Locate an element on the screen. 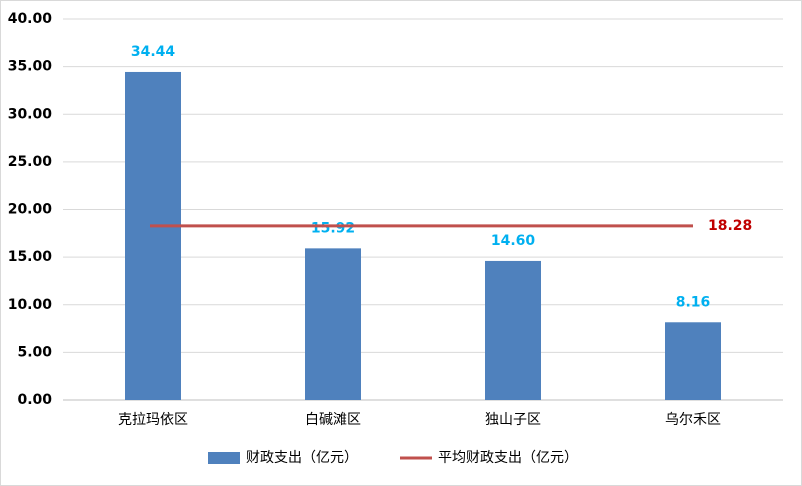 This screenshot has width=802, height=486. data-label: 8.16 is located at coordinates (693, 302).